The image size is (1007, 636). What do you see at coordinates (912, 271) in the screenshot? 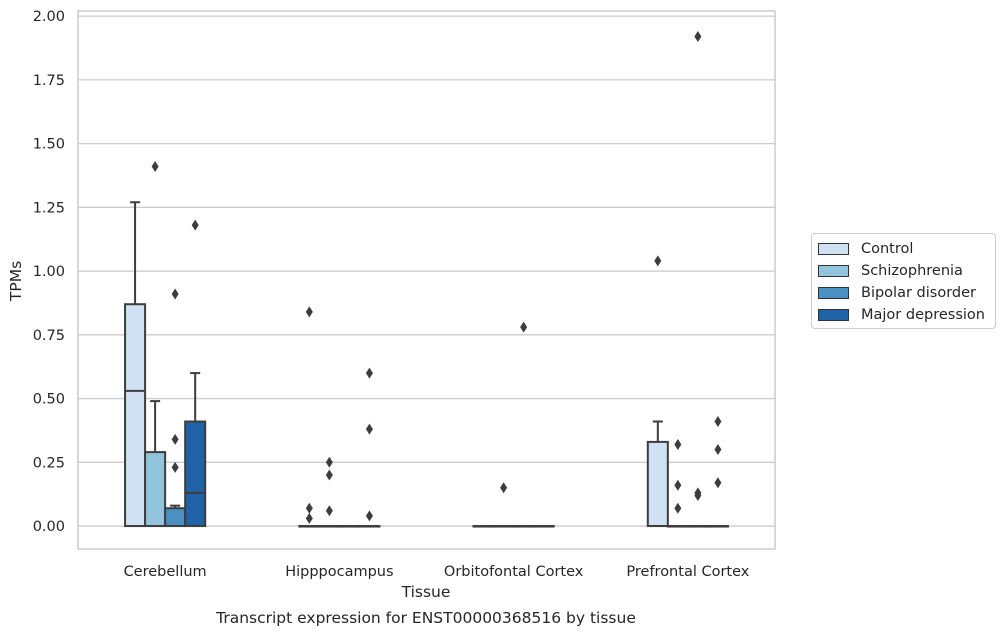
I see `legend-label: Schizophrenia` at bounding box center [912, 271].